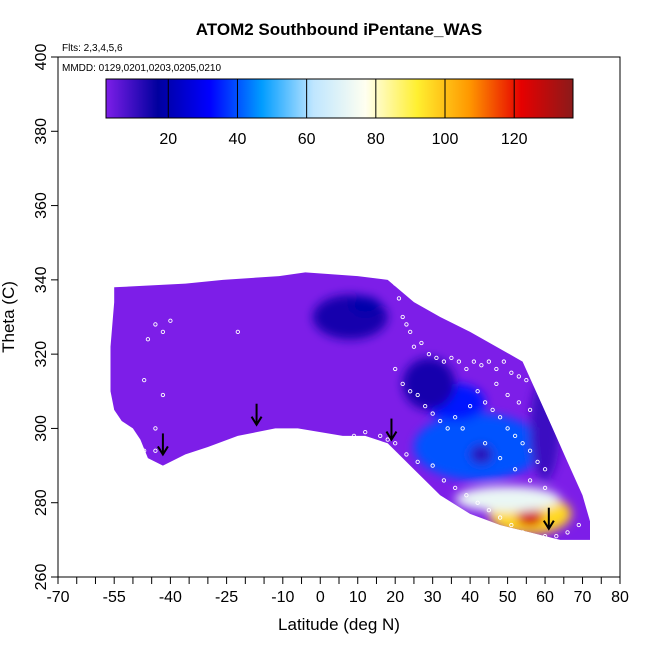  Describe the element at coordinates (320, 597) in the screenshot. I see `x-tick-label: 0` at that location.